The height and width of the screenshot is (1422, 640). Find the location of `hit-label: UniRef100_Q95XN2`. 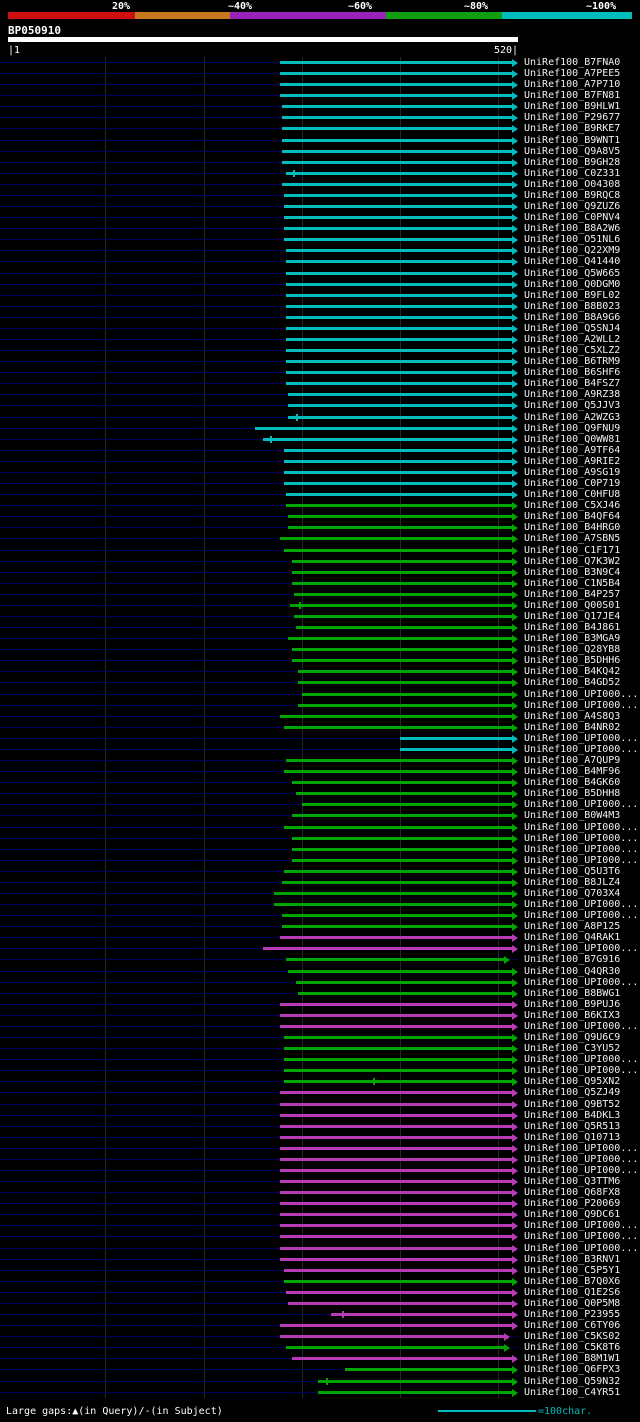

hit-label: UniRef100_Q95XN2 is located at coordinates (572, 1082).